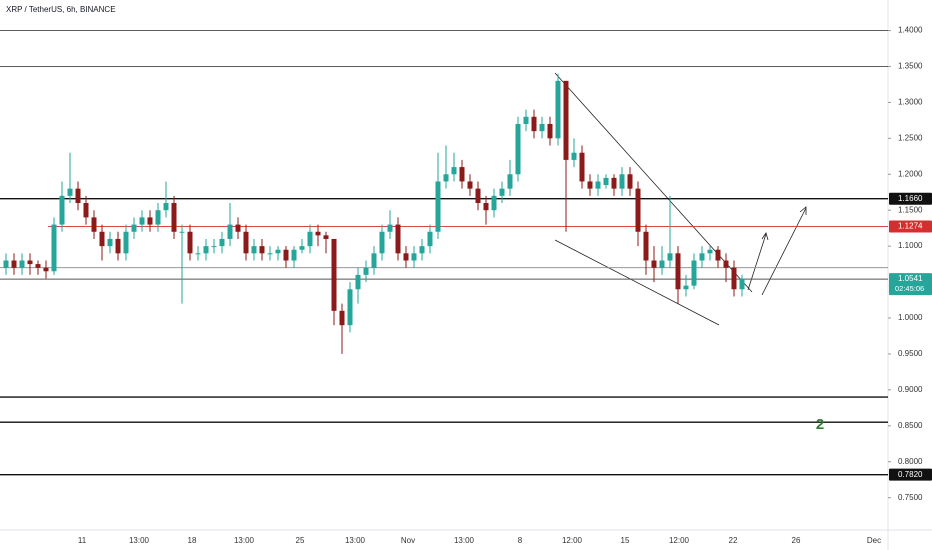 This screenshot has width=932, height=550. I want to click on price-label: 1.1660, so click(910, 198).